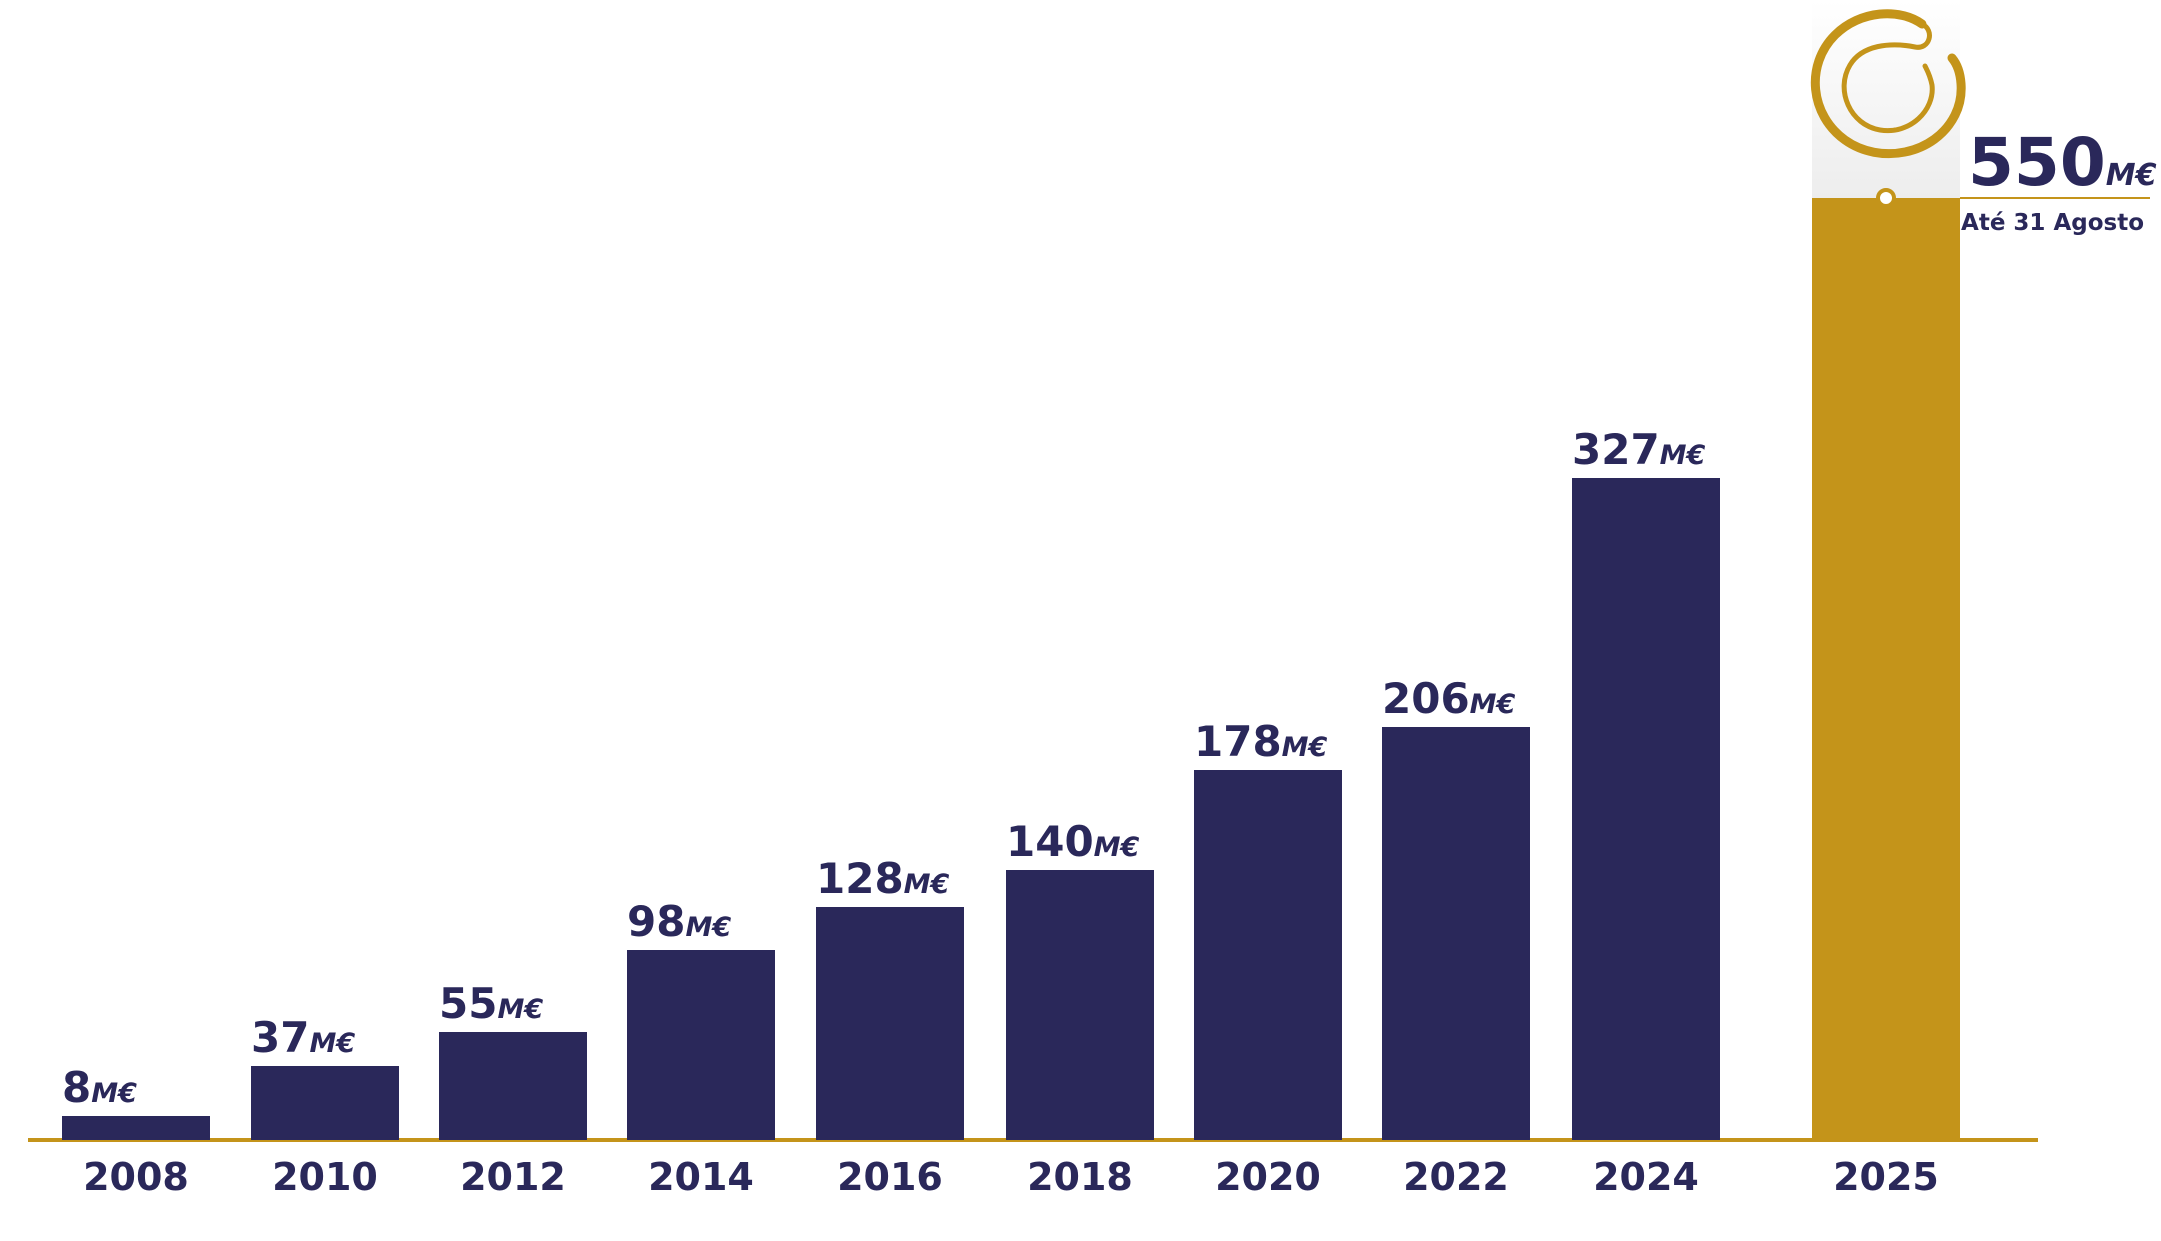  What do you see at coordinates (1646, 809) in the screenshot?
I see `bar-2024` at bounding box center [1646, 809].